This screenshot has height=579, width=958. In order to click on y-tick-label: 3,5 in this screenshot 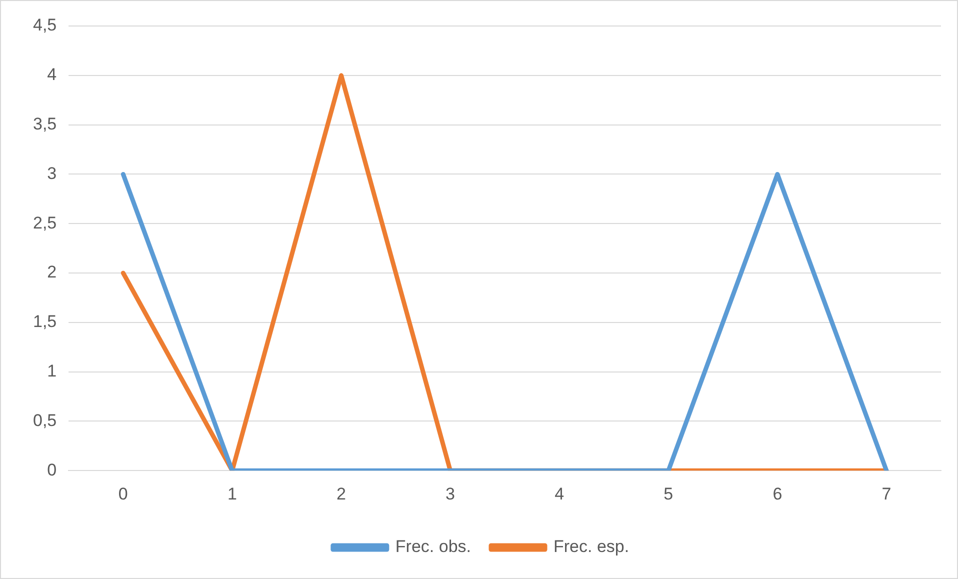, I will do `click(44, 124)`.